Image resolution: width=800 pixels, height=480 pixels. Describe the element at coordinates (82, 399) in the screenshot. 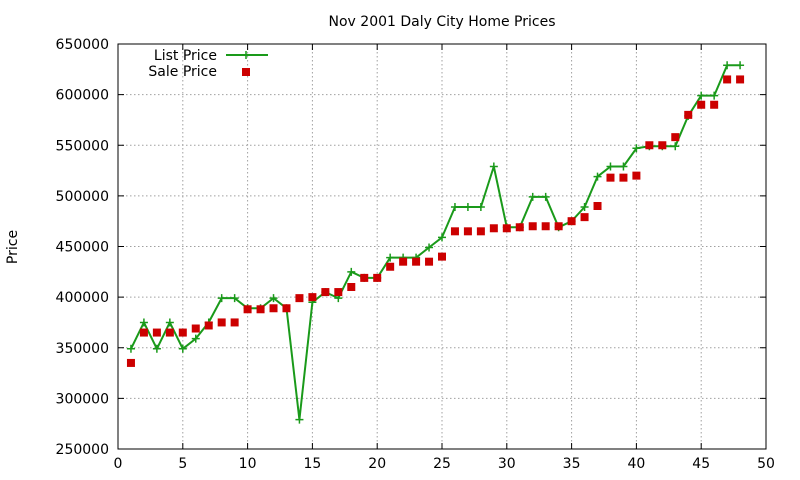

I see `y-tick-label: 300000` at that location.